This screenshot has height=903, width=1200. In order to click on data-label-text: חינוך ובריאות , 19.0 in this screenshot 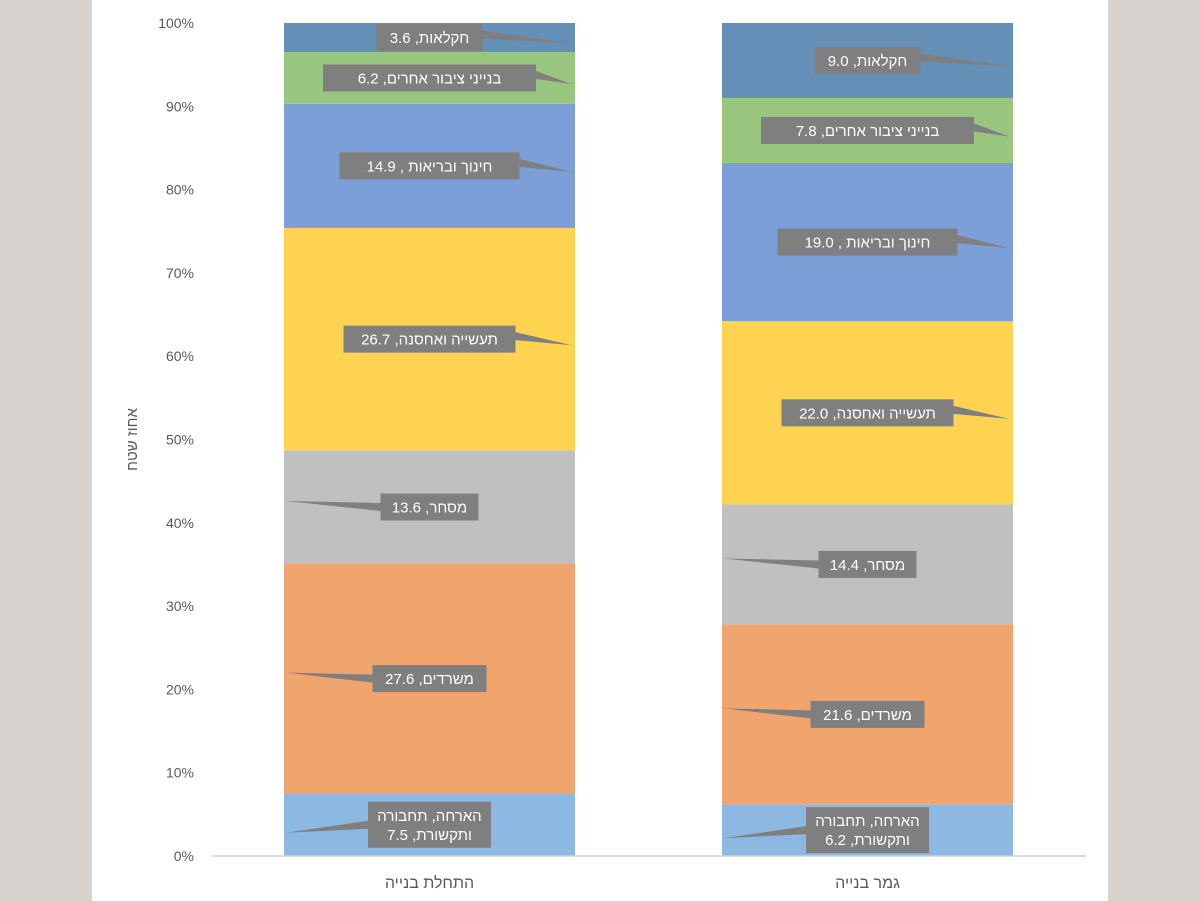, I will do `click(868, 243)`.